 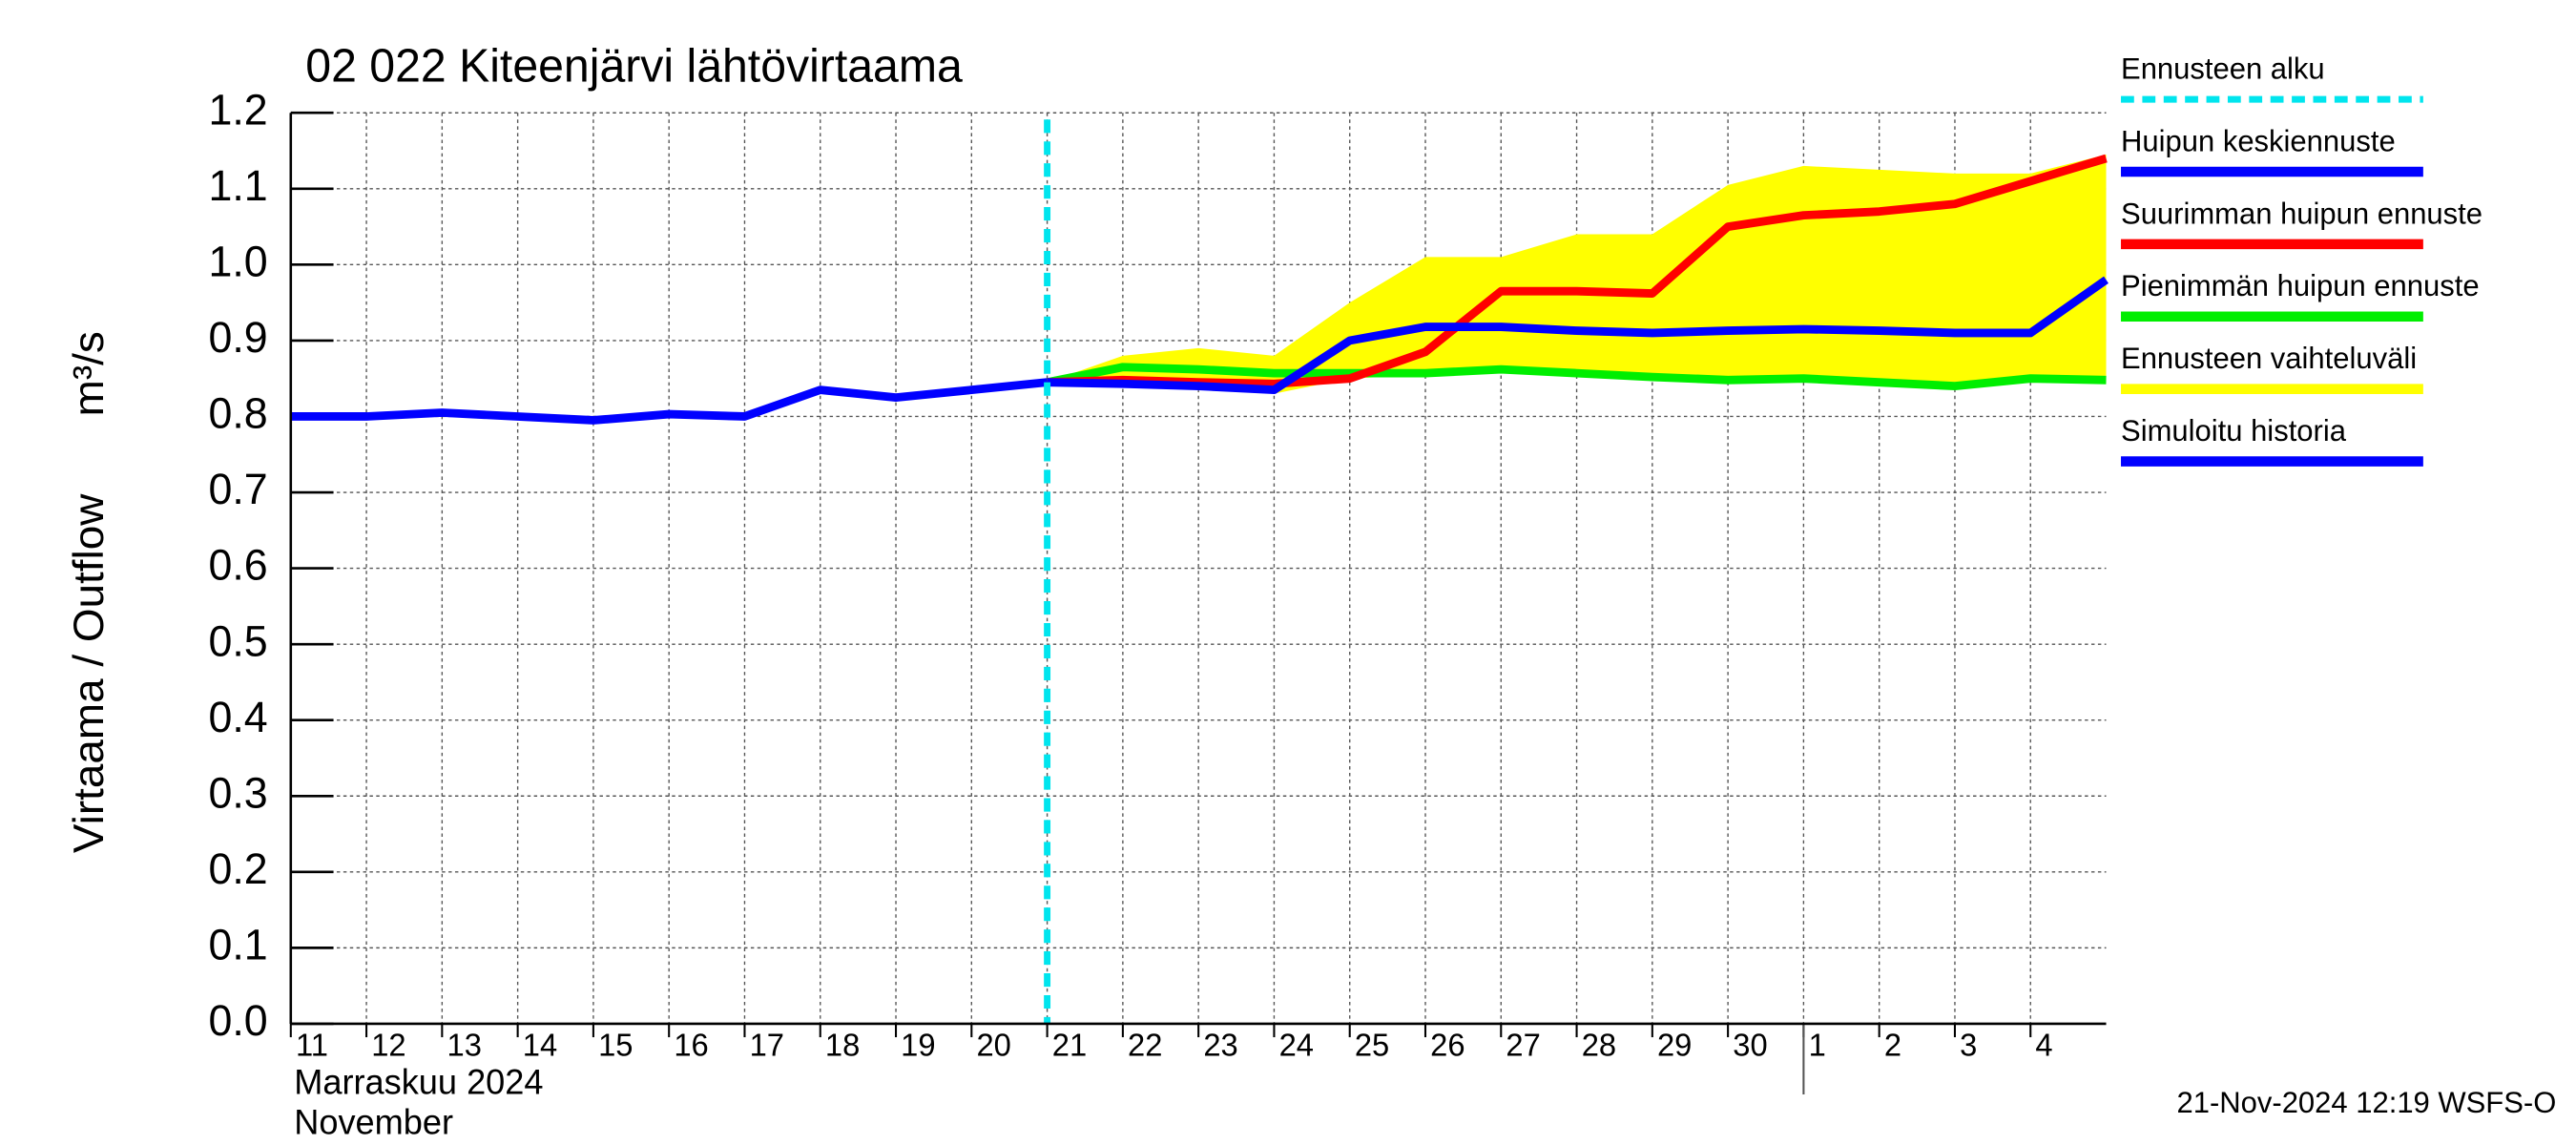 I want to click on x-tick-label: 27, so click(x=1523, y=1045).